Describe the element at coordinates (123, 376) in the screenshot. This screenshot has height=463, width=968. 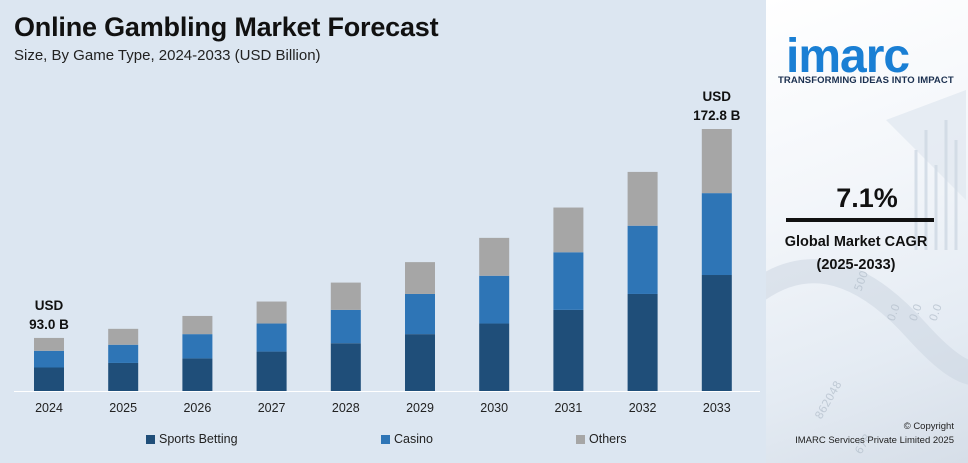
I see `bar-sports-betting-2025` at that location.